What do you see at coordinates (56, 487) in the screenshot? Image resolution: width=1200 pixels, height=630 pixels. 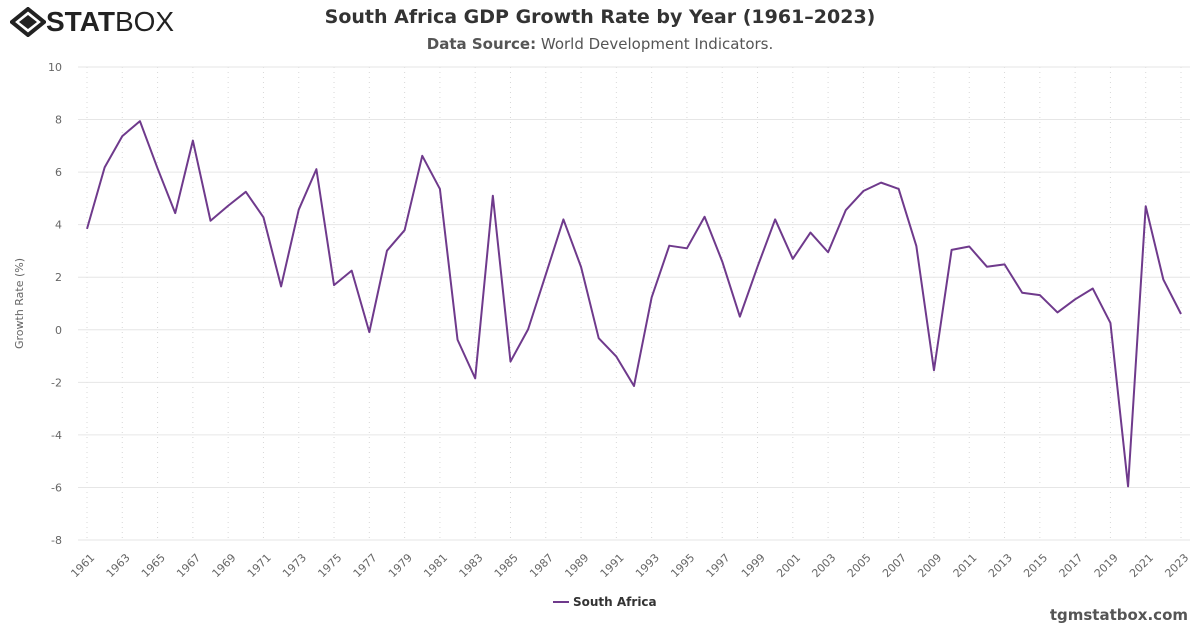 I see `y-tick-label: -6` at bounding box center [56, 487].